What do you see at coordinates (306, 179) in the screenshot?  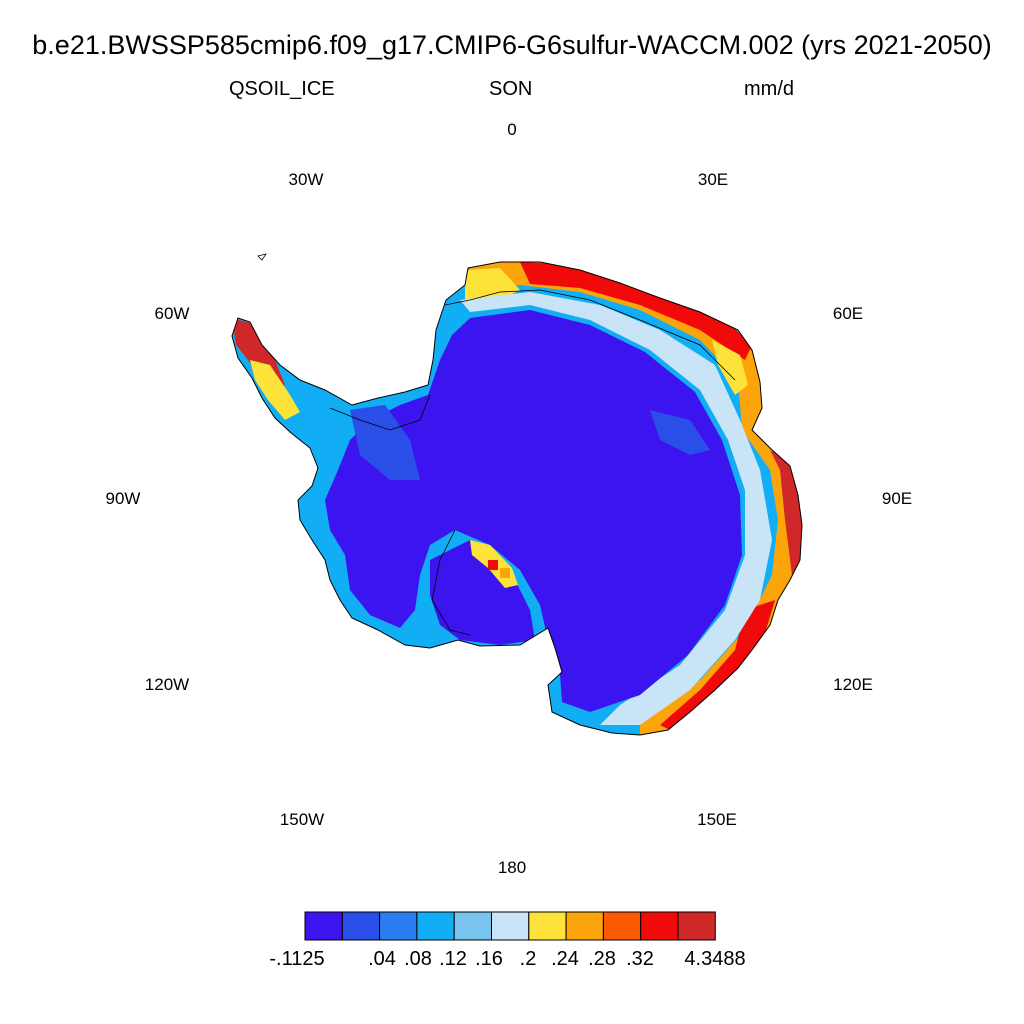 I see `lon-label-30w: 30W` at bounding box center [306, 179].